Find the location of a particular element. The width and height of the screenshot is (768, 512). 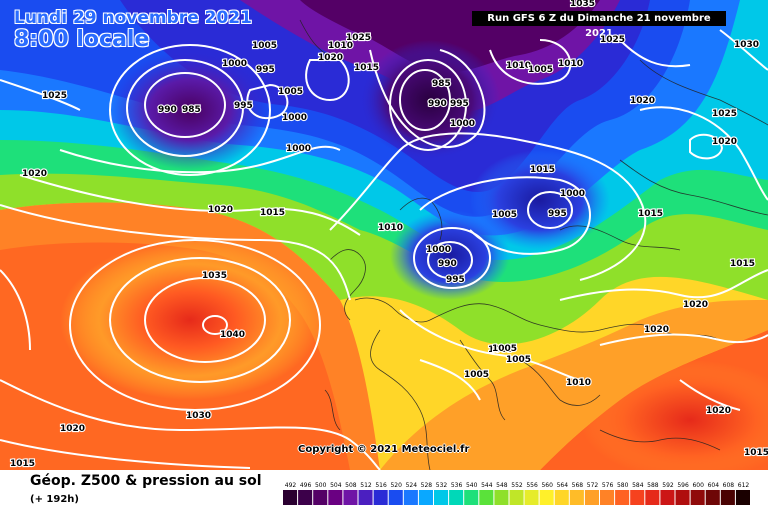

legend-value: 516 is located at coordinates (381, 485).